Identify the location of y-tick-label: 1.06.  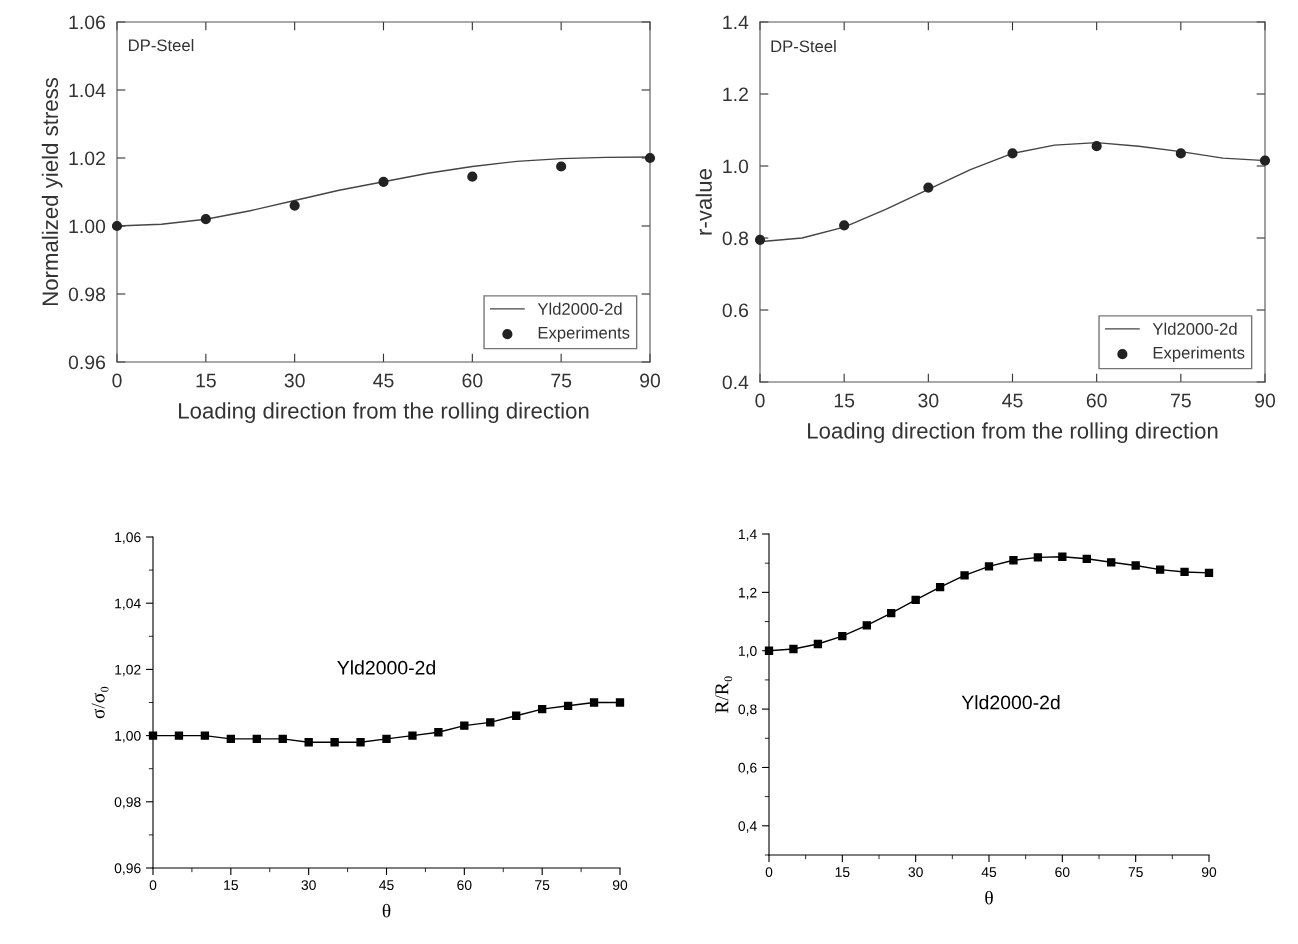
(87, 22).